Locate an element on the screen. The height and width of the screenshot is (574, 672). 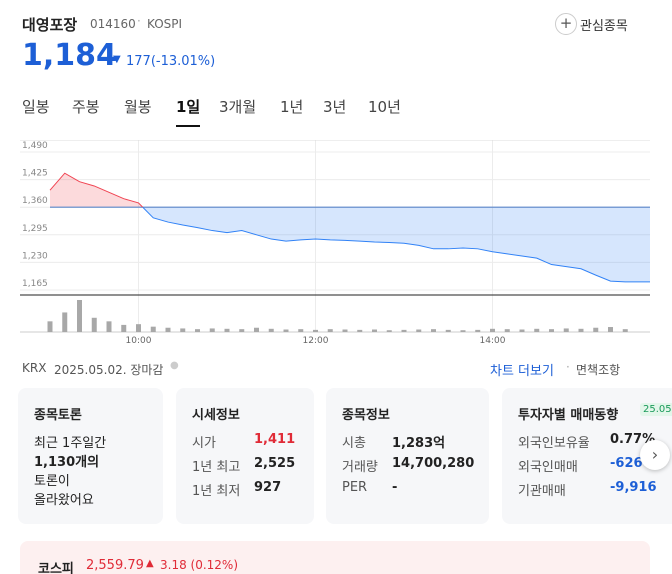
row-value: - is located at coordinates (395, 487).